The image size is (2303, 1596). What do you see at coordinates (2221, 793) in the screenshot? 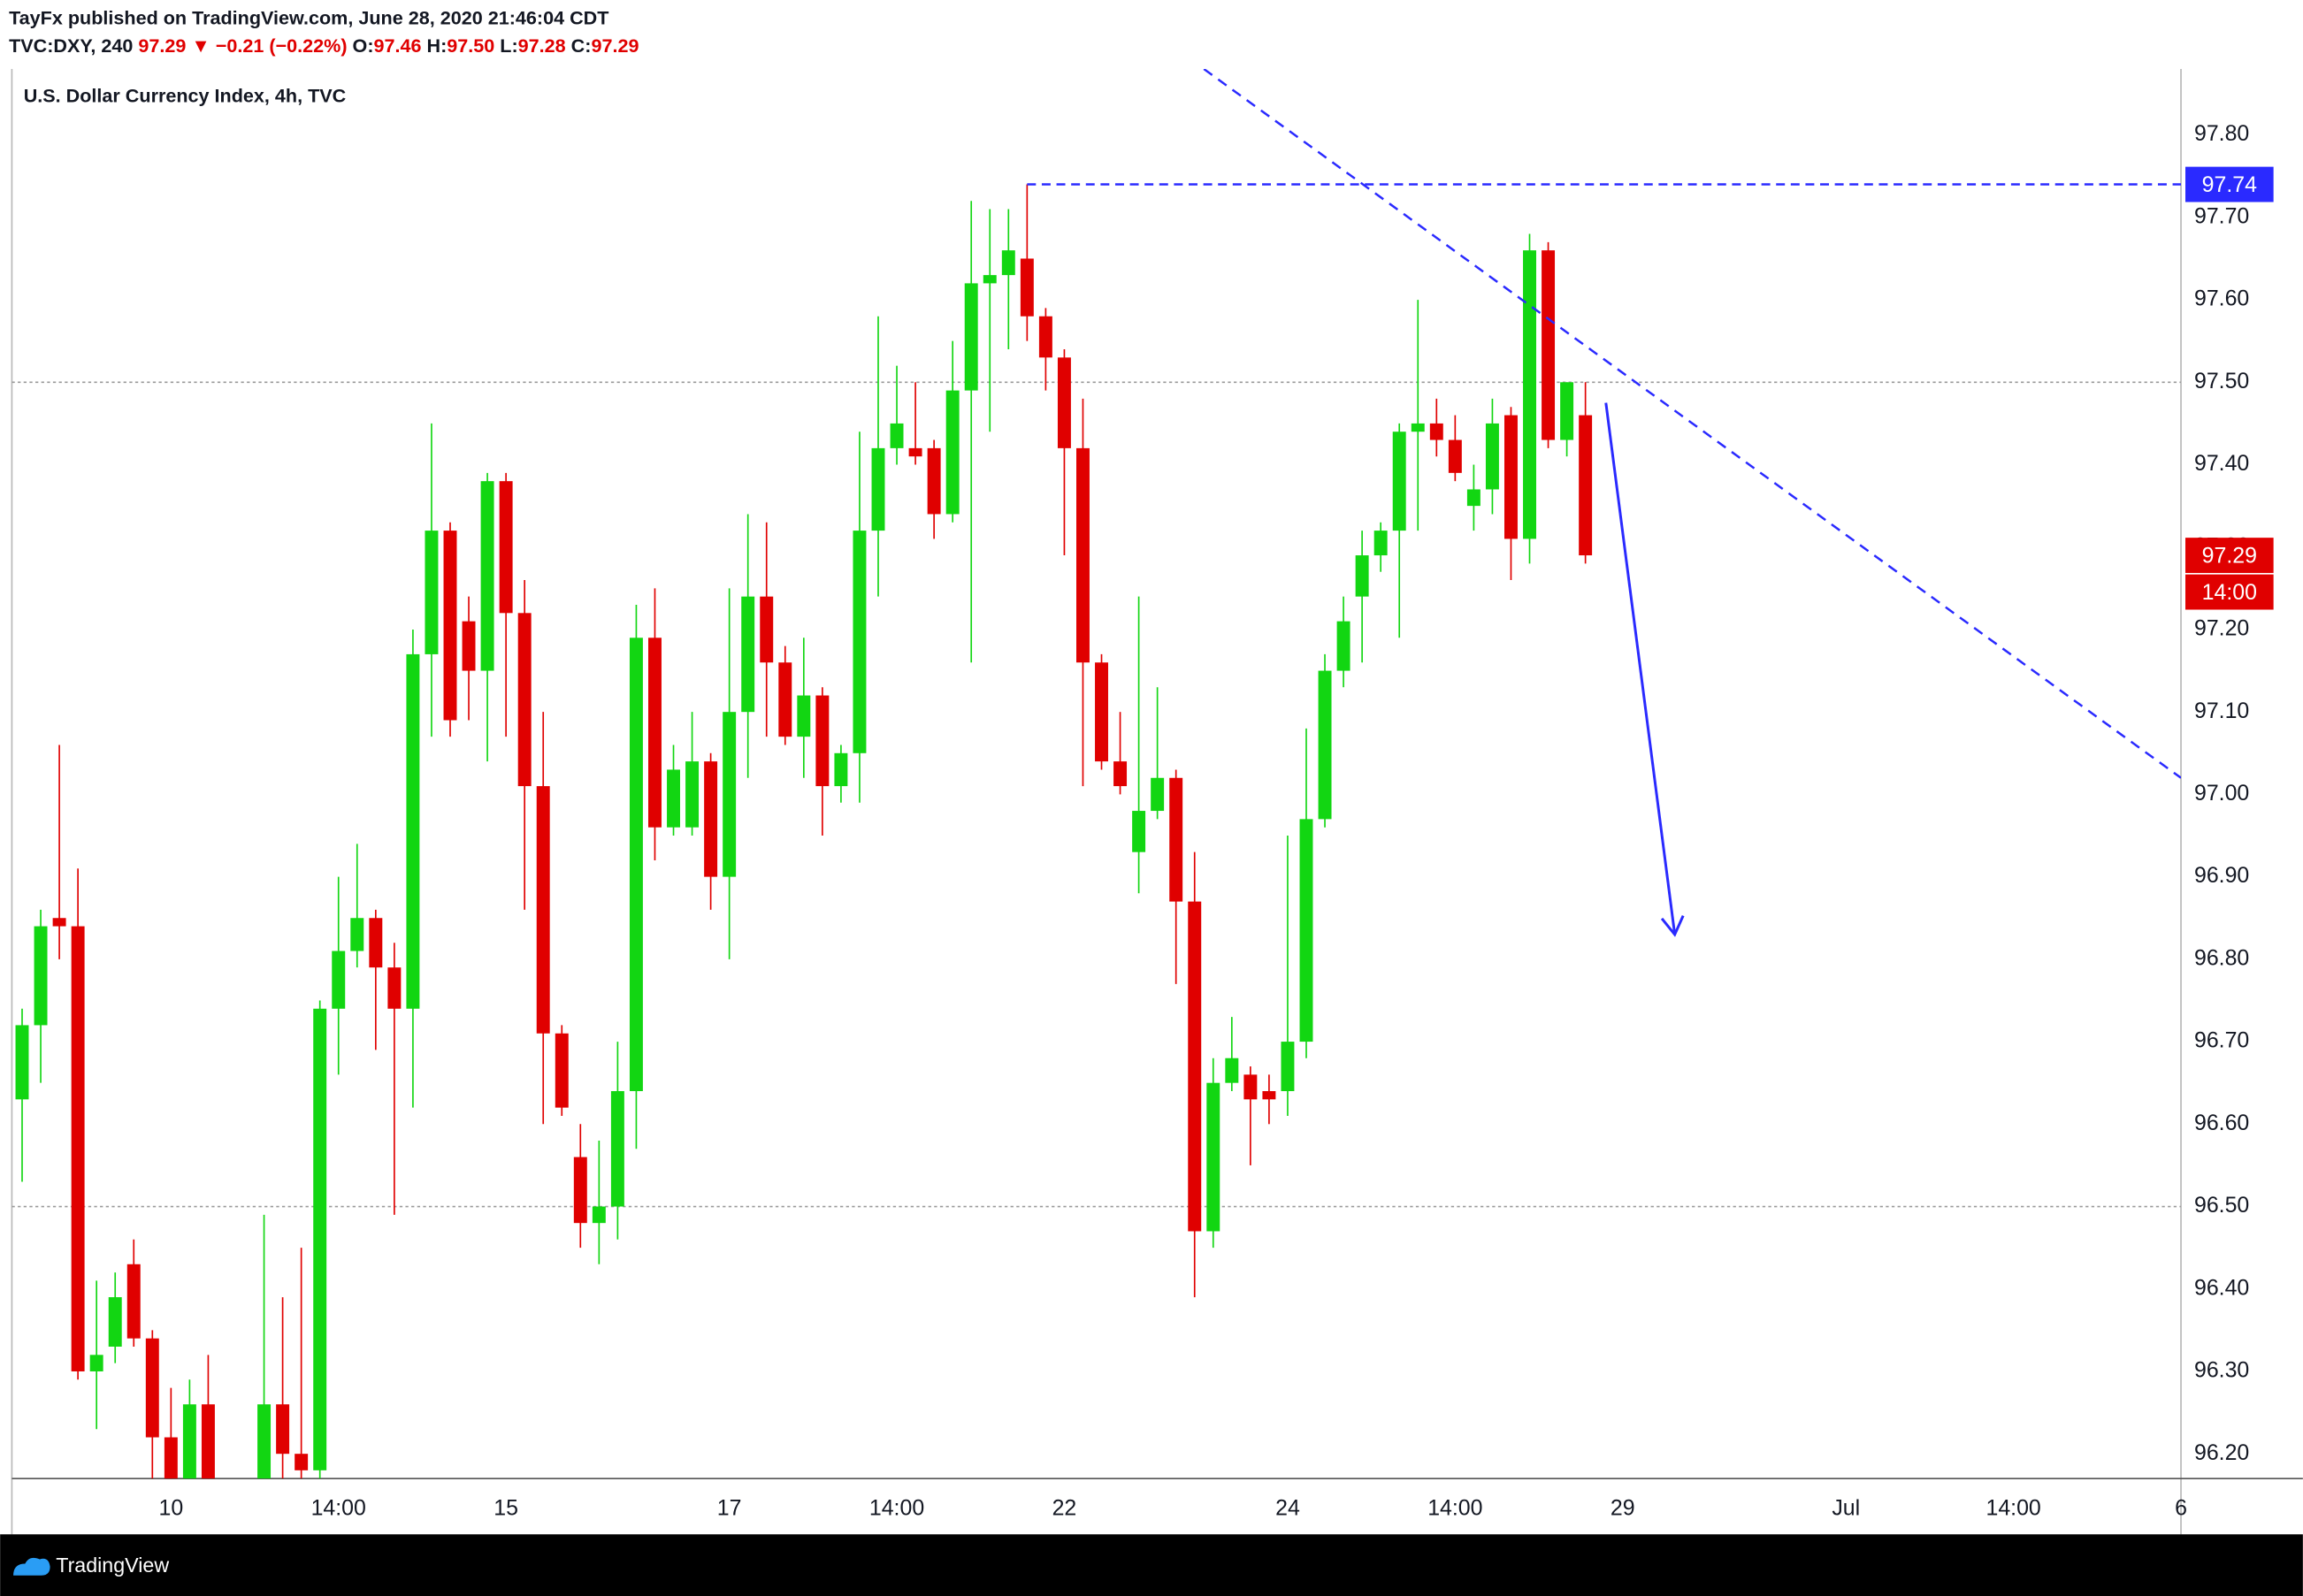
I see `y-tick-label: 97.00` at bounding box center [2221, 793].